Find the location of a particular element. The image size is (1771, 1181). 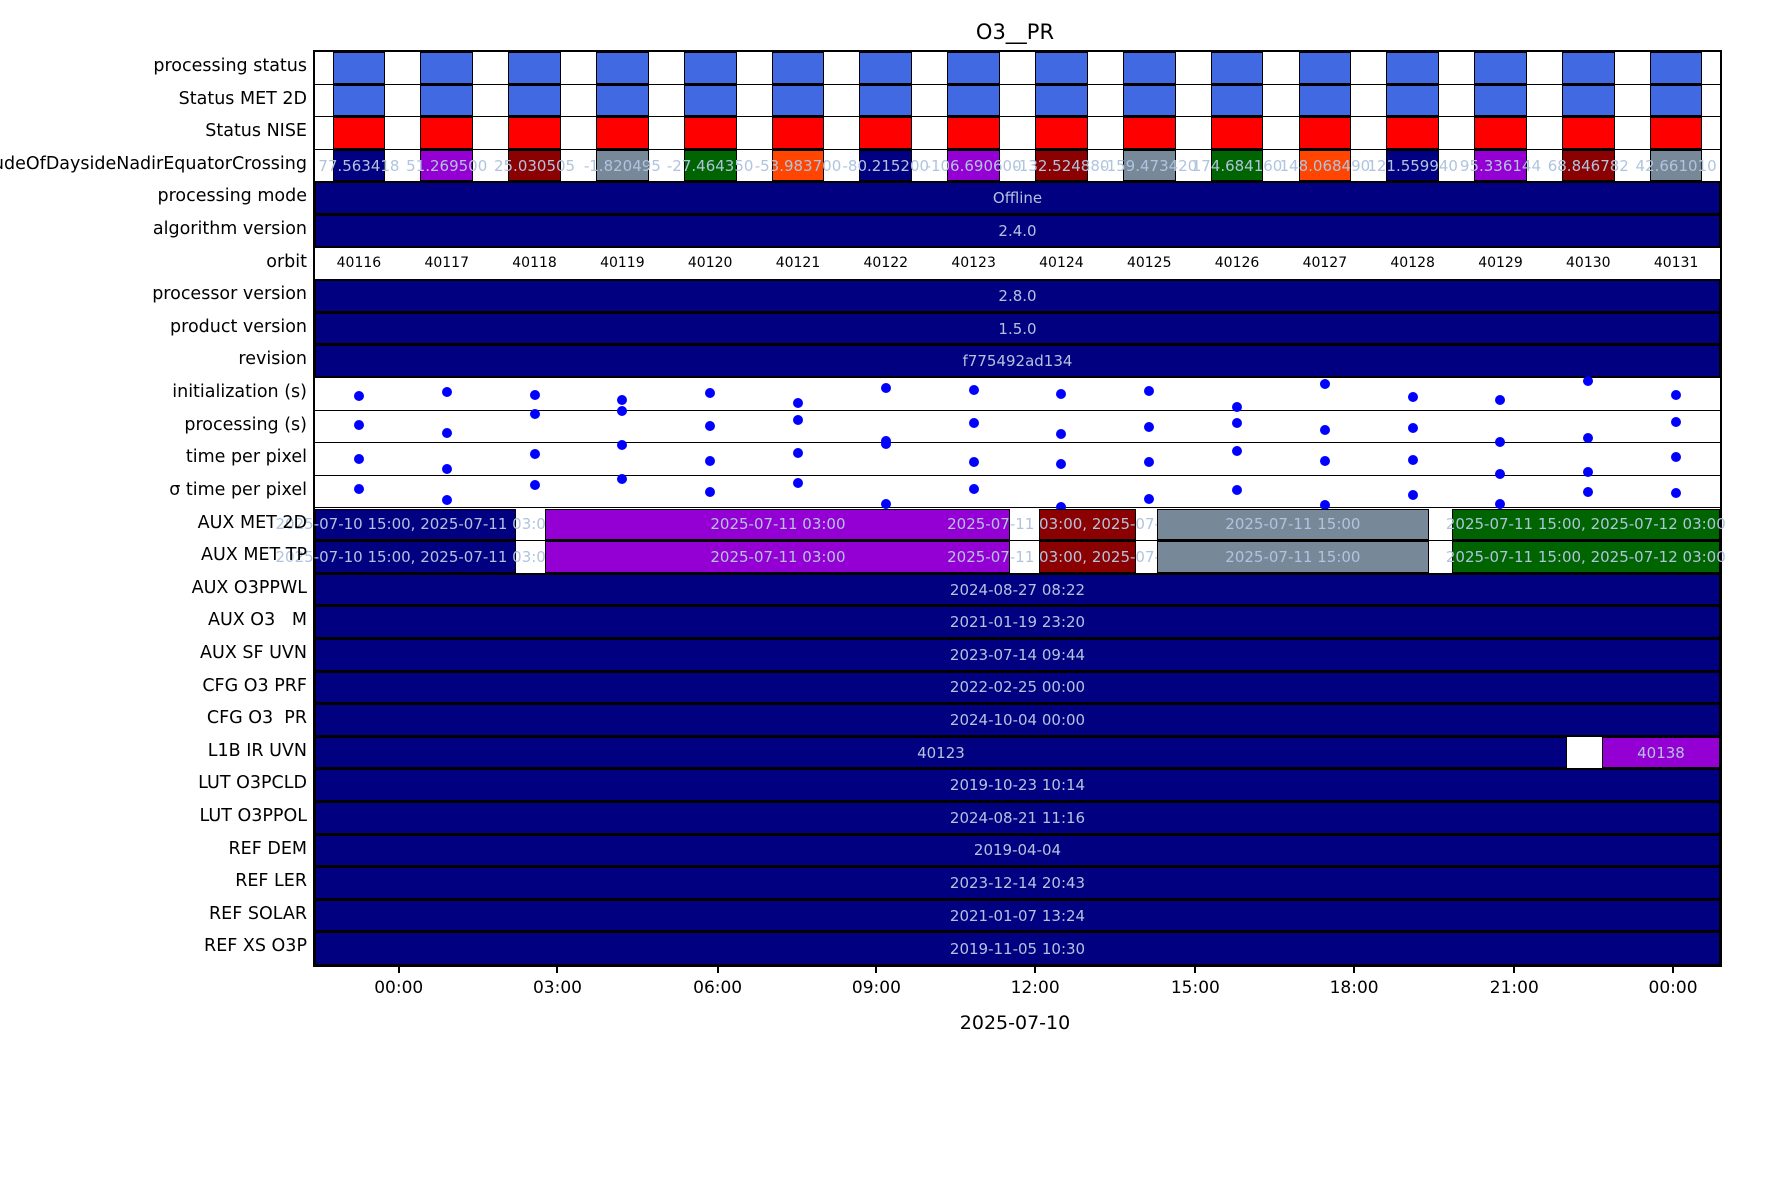

x-tick-label: 21:00 is located at coordinates (1514, 988).